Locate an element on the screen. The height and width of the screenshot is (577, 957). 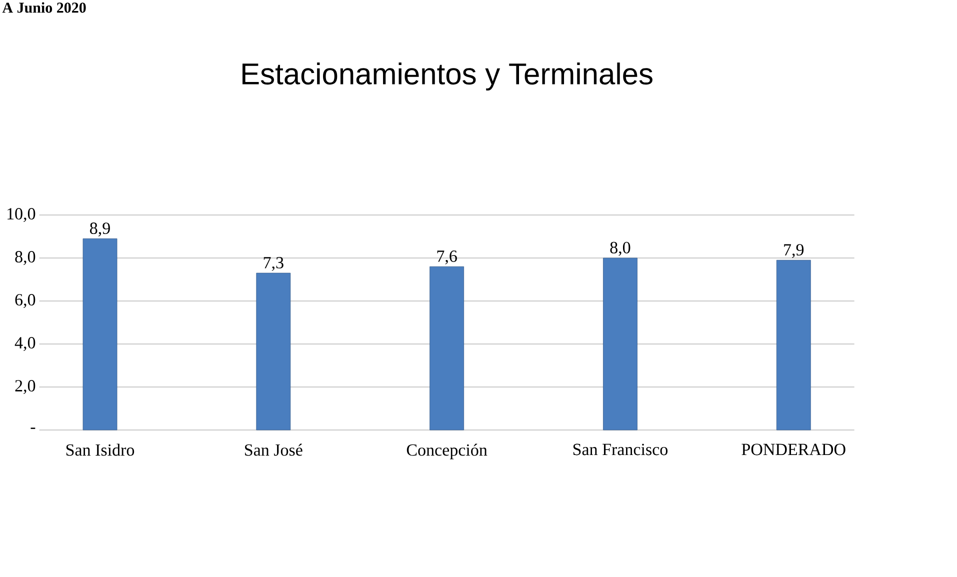
data-label: 8,9 is located at coordinates (100, 229).